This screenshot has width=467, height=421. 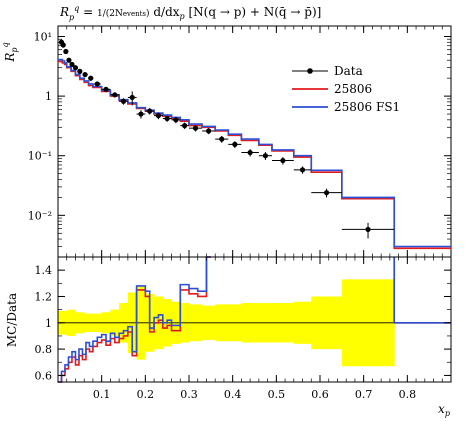 What do you see at coordinates (444, 410) in the screenshot?
I see `x-axis-title: xp` at bounding box center [444, 410].